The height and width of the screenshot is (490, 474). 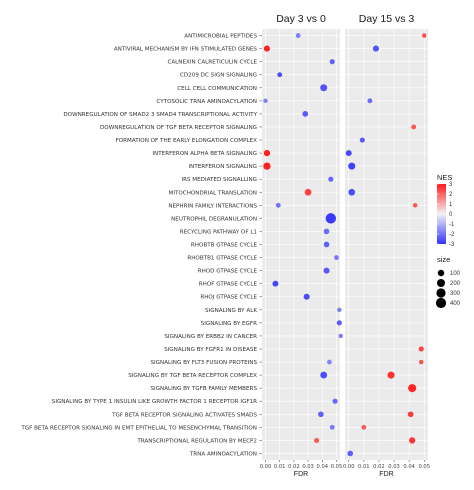 I want to click on term-label: INTERFERON ALPHA BETA SIGNALING, so click(x=204, y=154).